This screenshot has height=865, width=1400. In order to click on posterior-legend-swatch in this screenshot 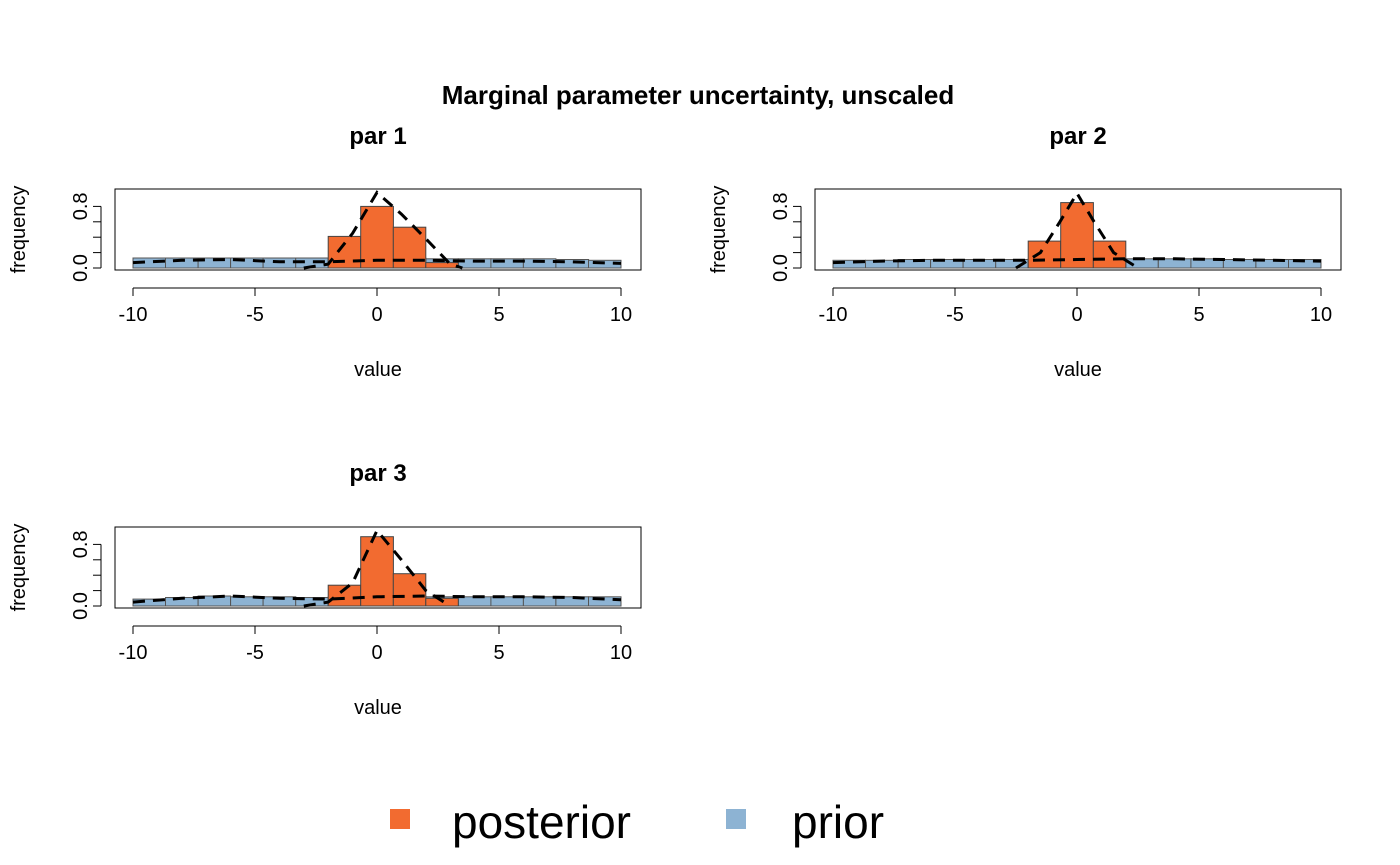, I will do `click(400, 819)`.